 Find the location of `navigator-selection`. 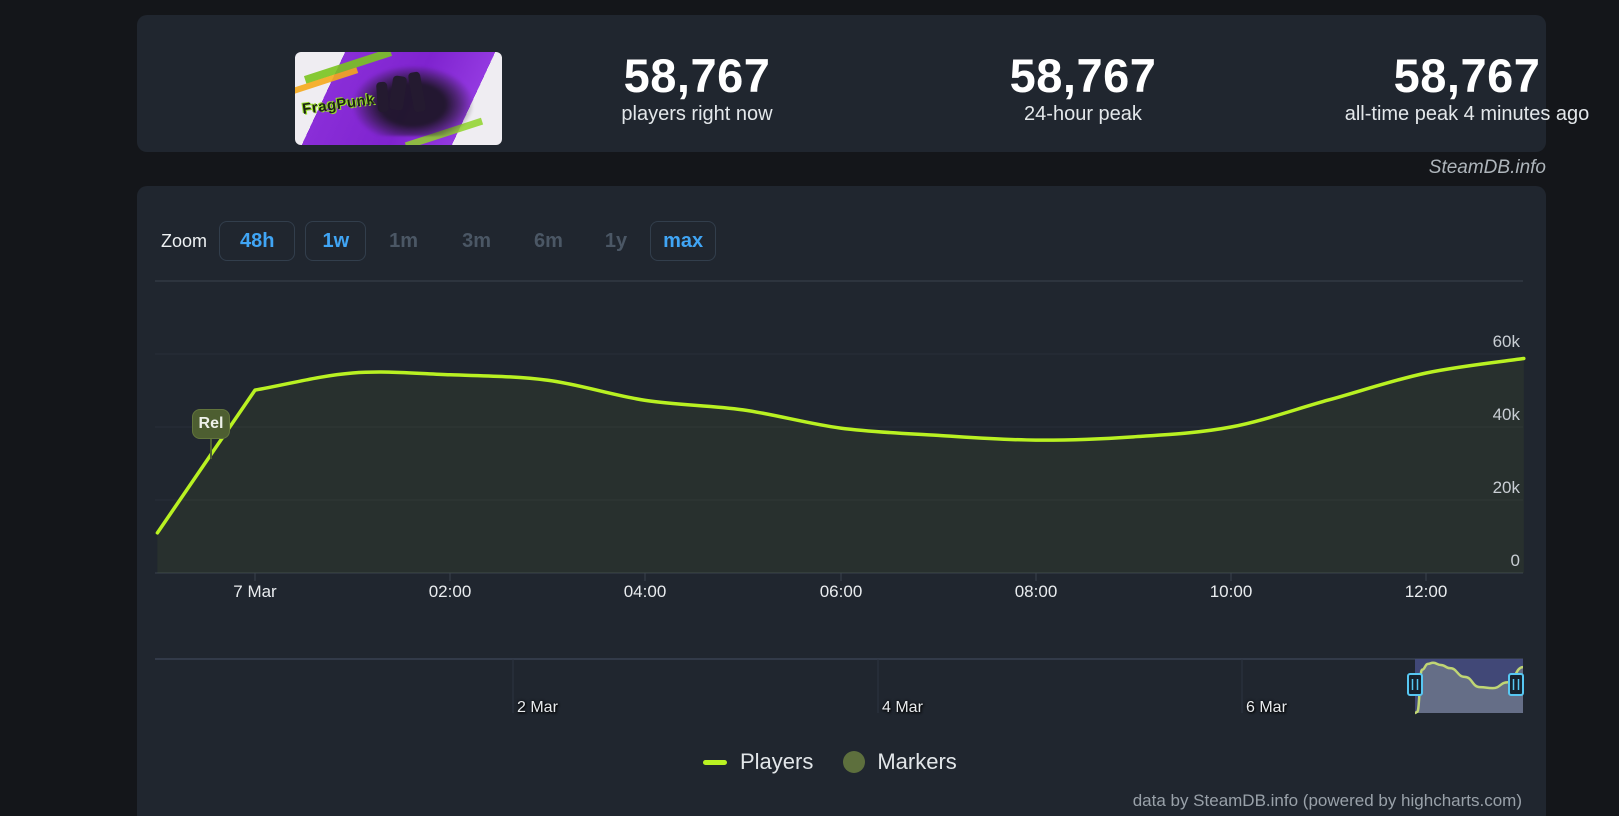

navigator-selection is located at coordinates (1469, 687).